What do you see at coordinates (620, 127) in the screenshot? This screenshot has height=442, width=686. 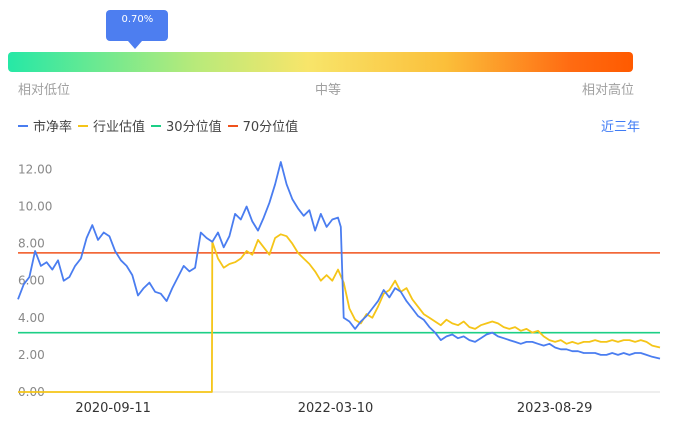 I see `period-selector-button: 近三年` at bounding box center [620, 127].